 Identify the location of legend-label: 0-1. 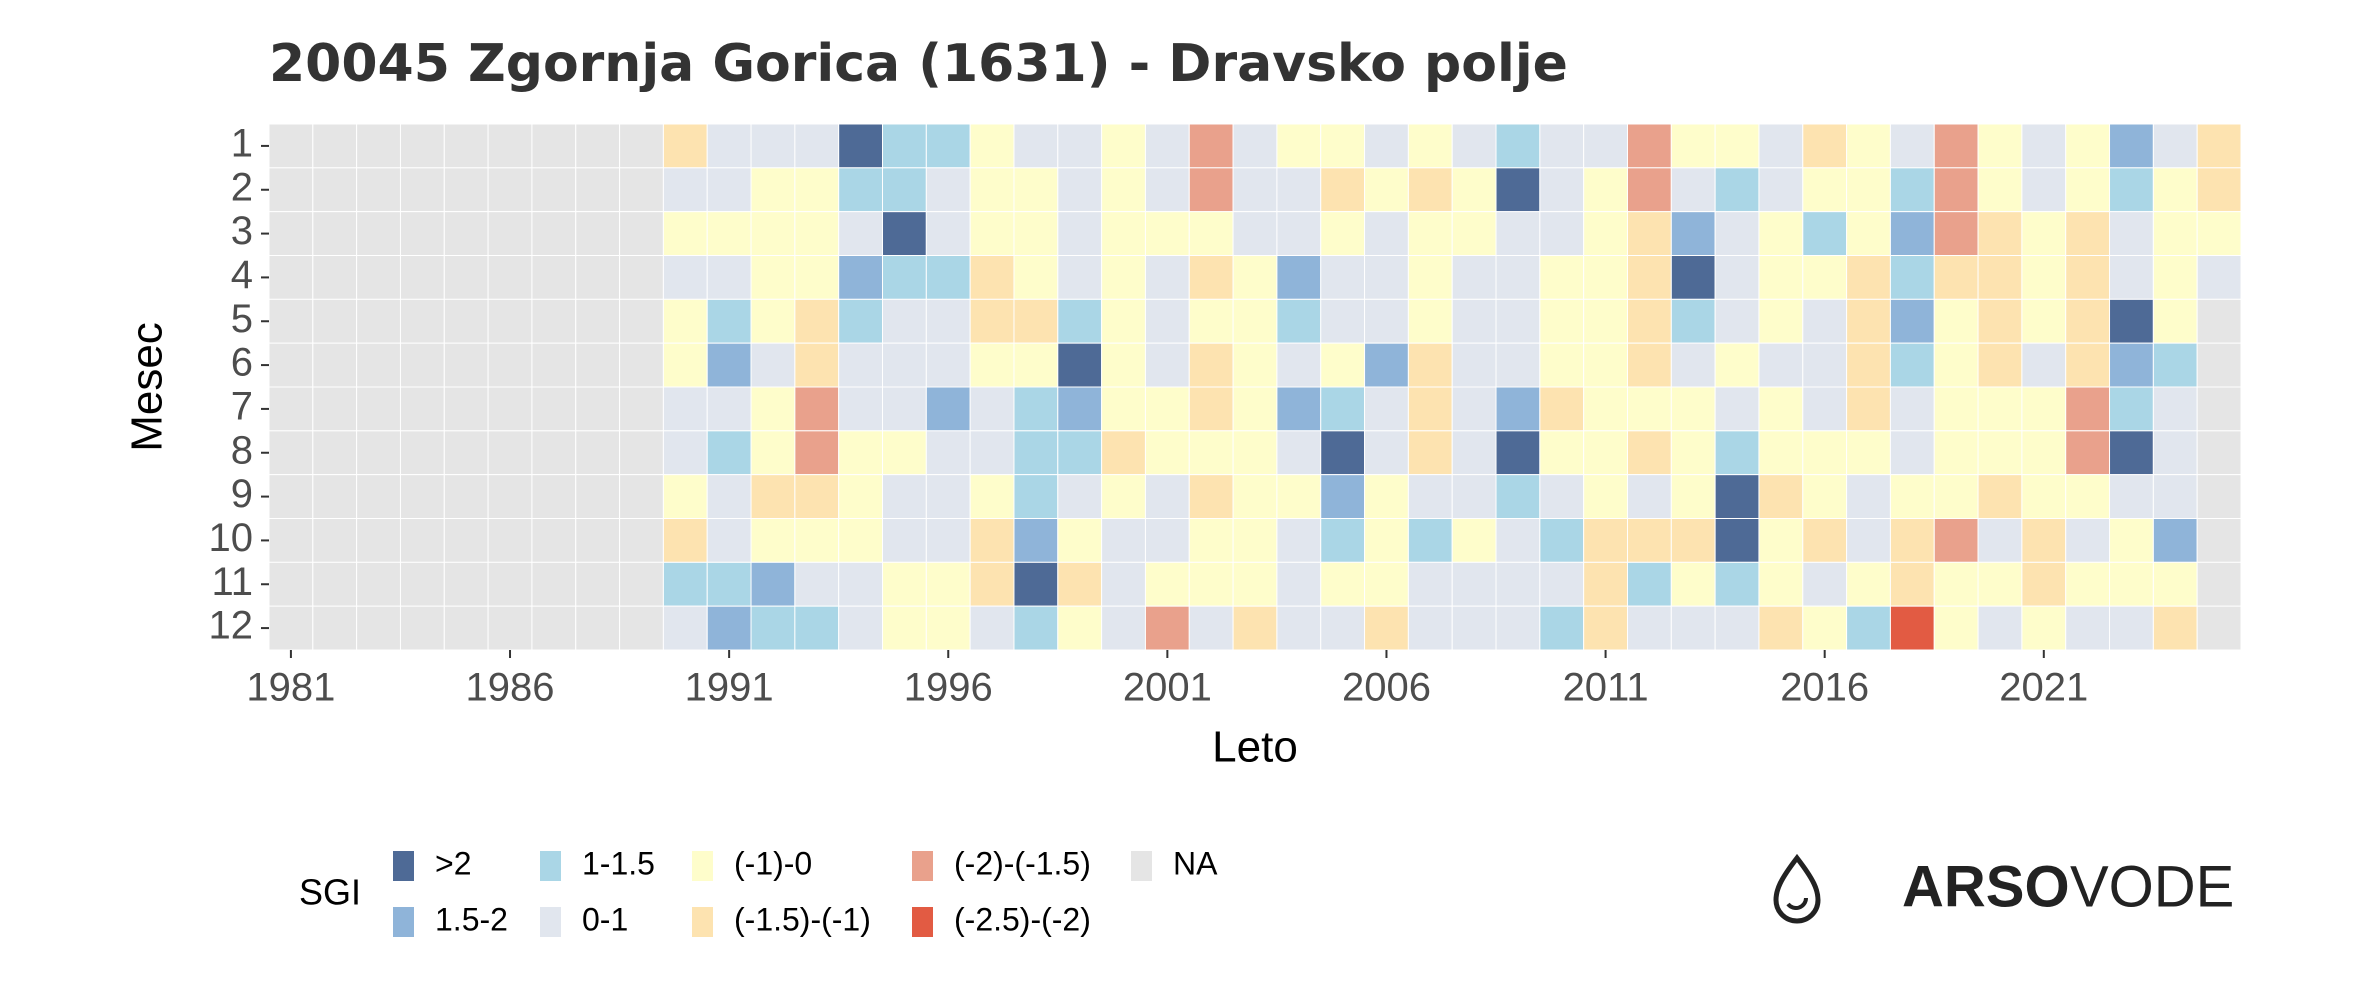
(605, 919).